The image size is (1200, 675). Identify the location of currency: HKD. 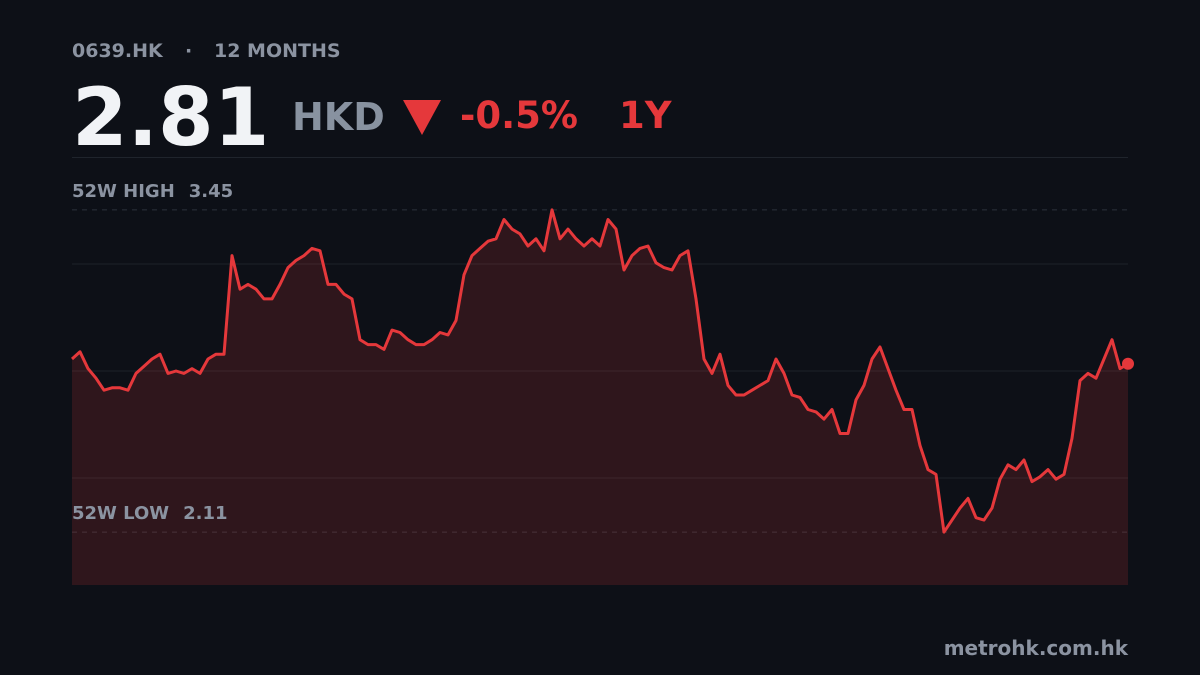
(338, 117).